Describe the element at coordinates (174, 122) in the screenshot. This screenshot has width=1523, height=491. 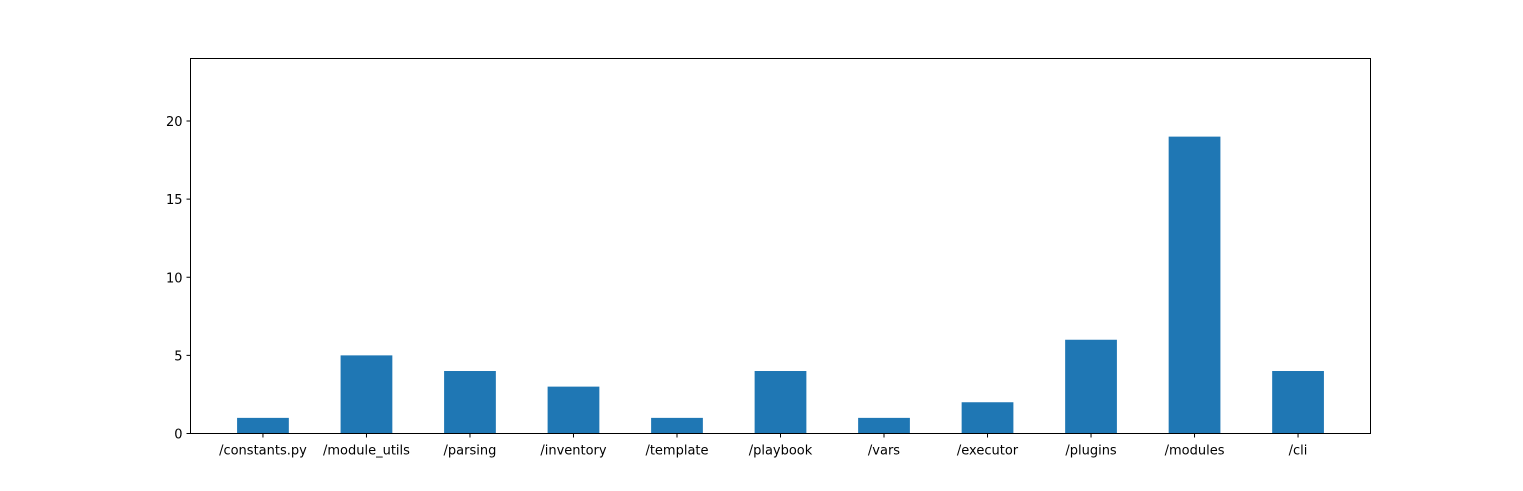
I see `y-tick-label: 20` at that location.